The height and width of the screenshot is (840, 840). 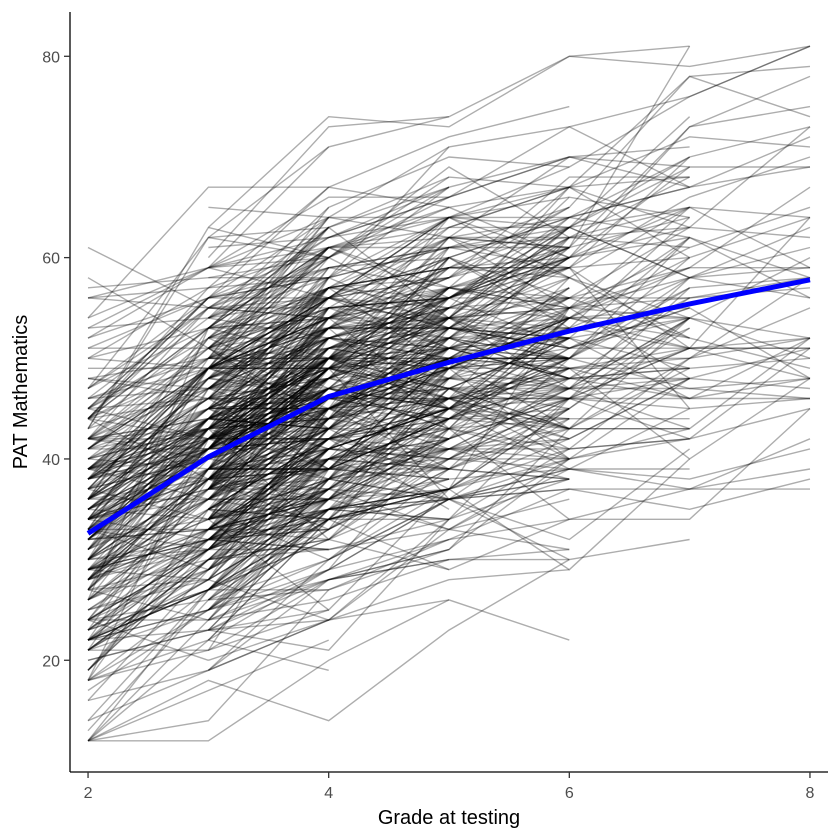 I want to click on x-tick-label: 8, so click(x=809, y=793).